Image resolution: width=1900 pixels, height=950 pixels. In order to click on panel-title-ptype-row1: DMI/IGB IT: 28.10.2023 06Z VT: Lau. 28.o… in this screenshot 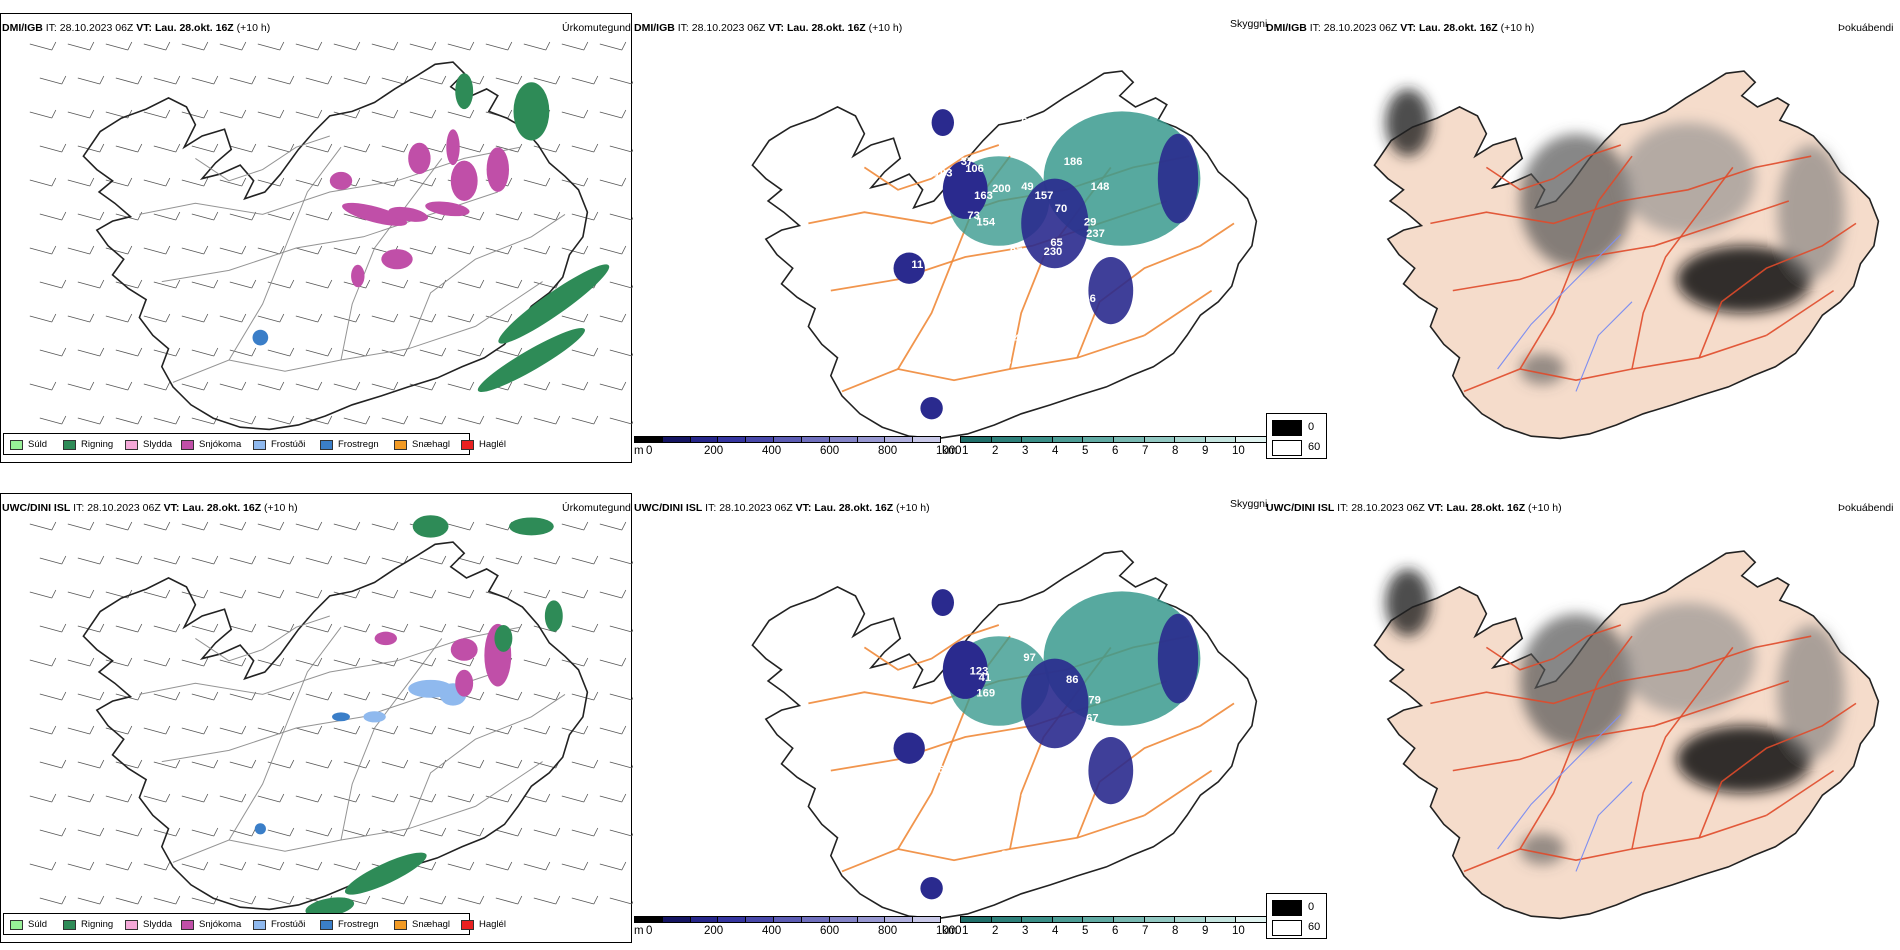, I will do `click(136, 28)`.